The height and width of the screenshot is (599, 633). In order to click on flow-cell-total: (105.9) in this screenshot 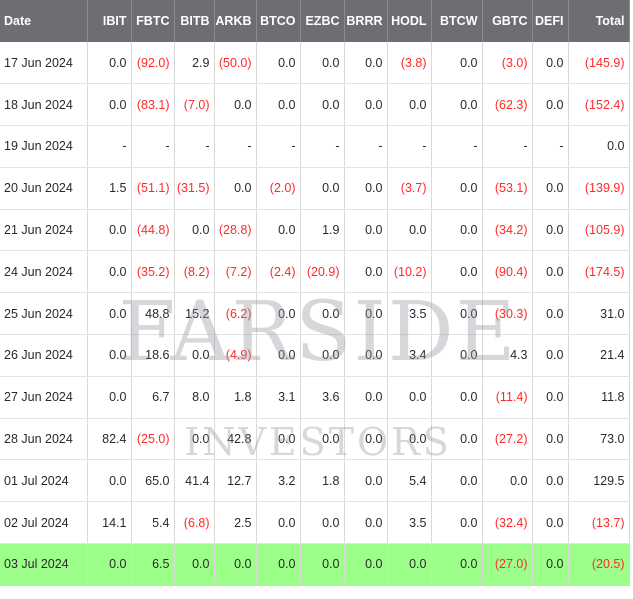, I will do `click(599, 230)`.